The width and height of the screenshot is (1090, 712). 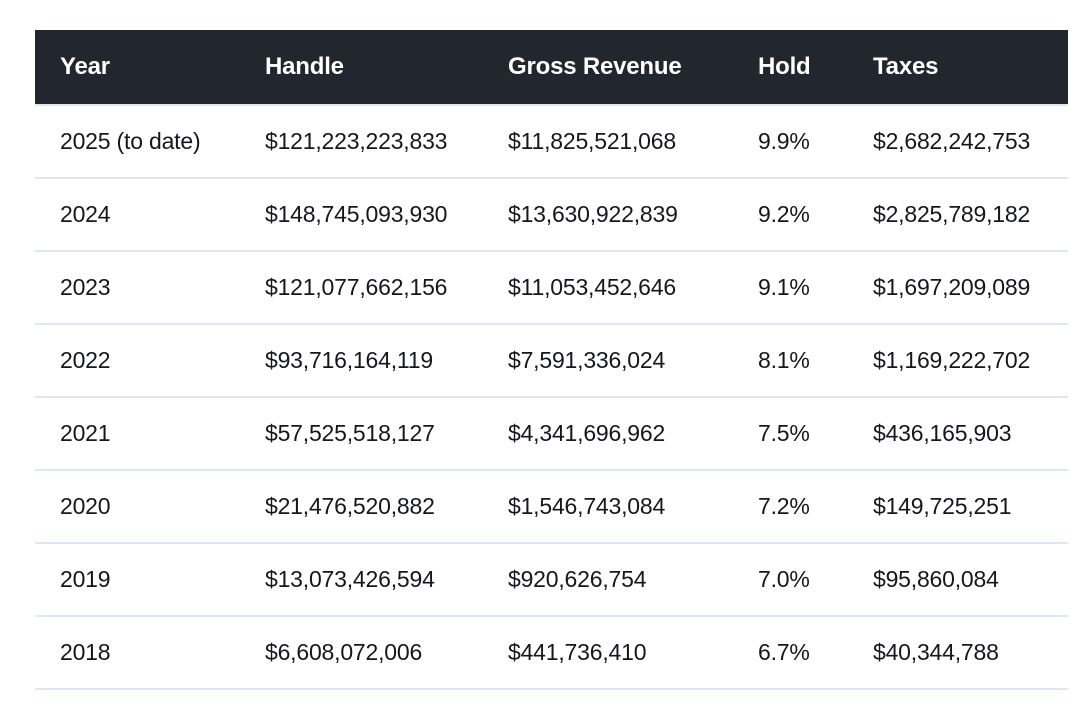 What do you see at coordinates (150, 580) in the screenshot?
I see `cell-year: 2019` at bounding box center [150, 580].